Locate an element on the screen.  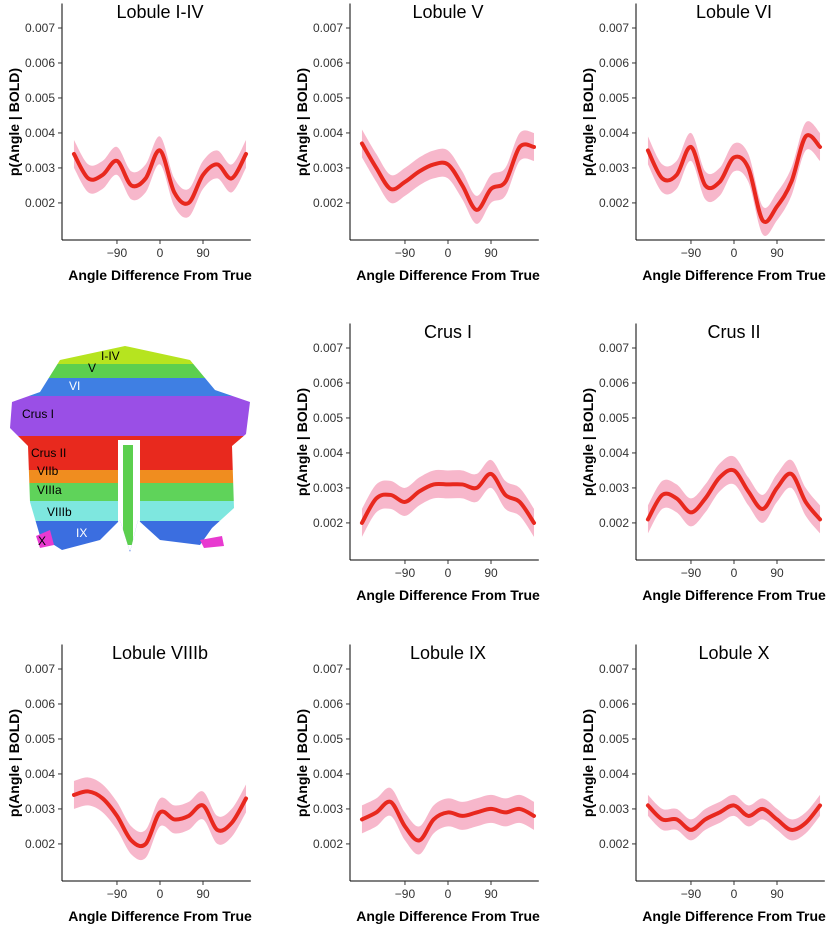
region-label: V is located at coordinates (92, 368).